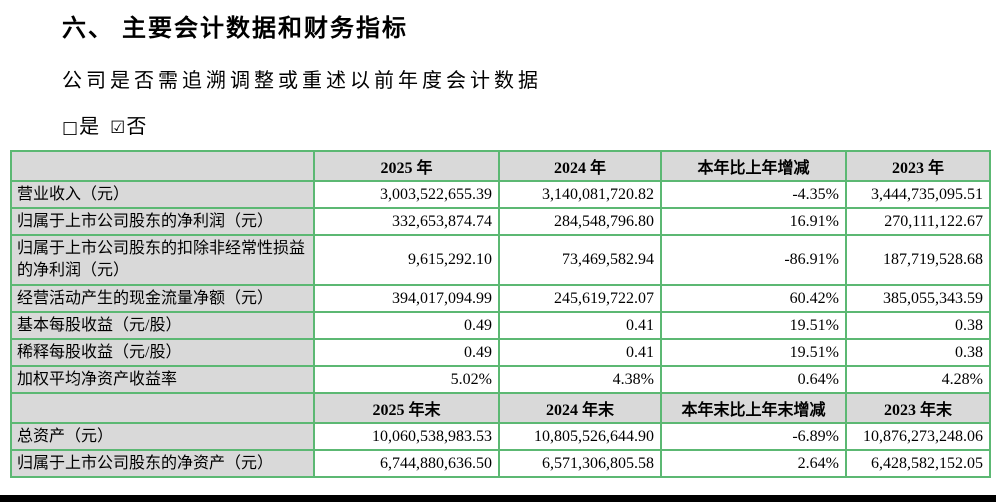 Image resolution: width=996 pixels, height=503 pixels. Describe the element at coordinates (104, 124) in the screenshot. I see `restatement-options: □是 ☑否` at that location.